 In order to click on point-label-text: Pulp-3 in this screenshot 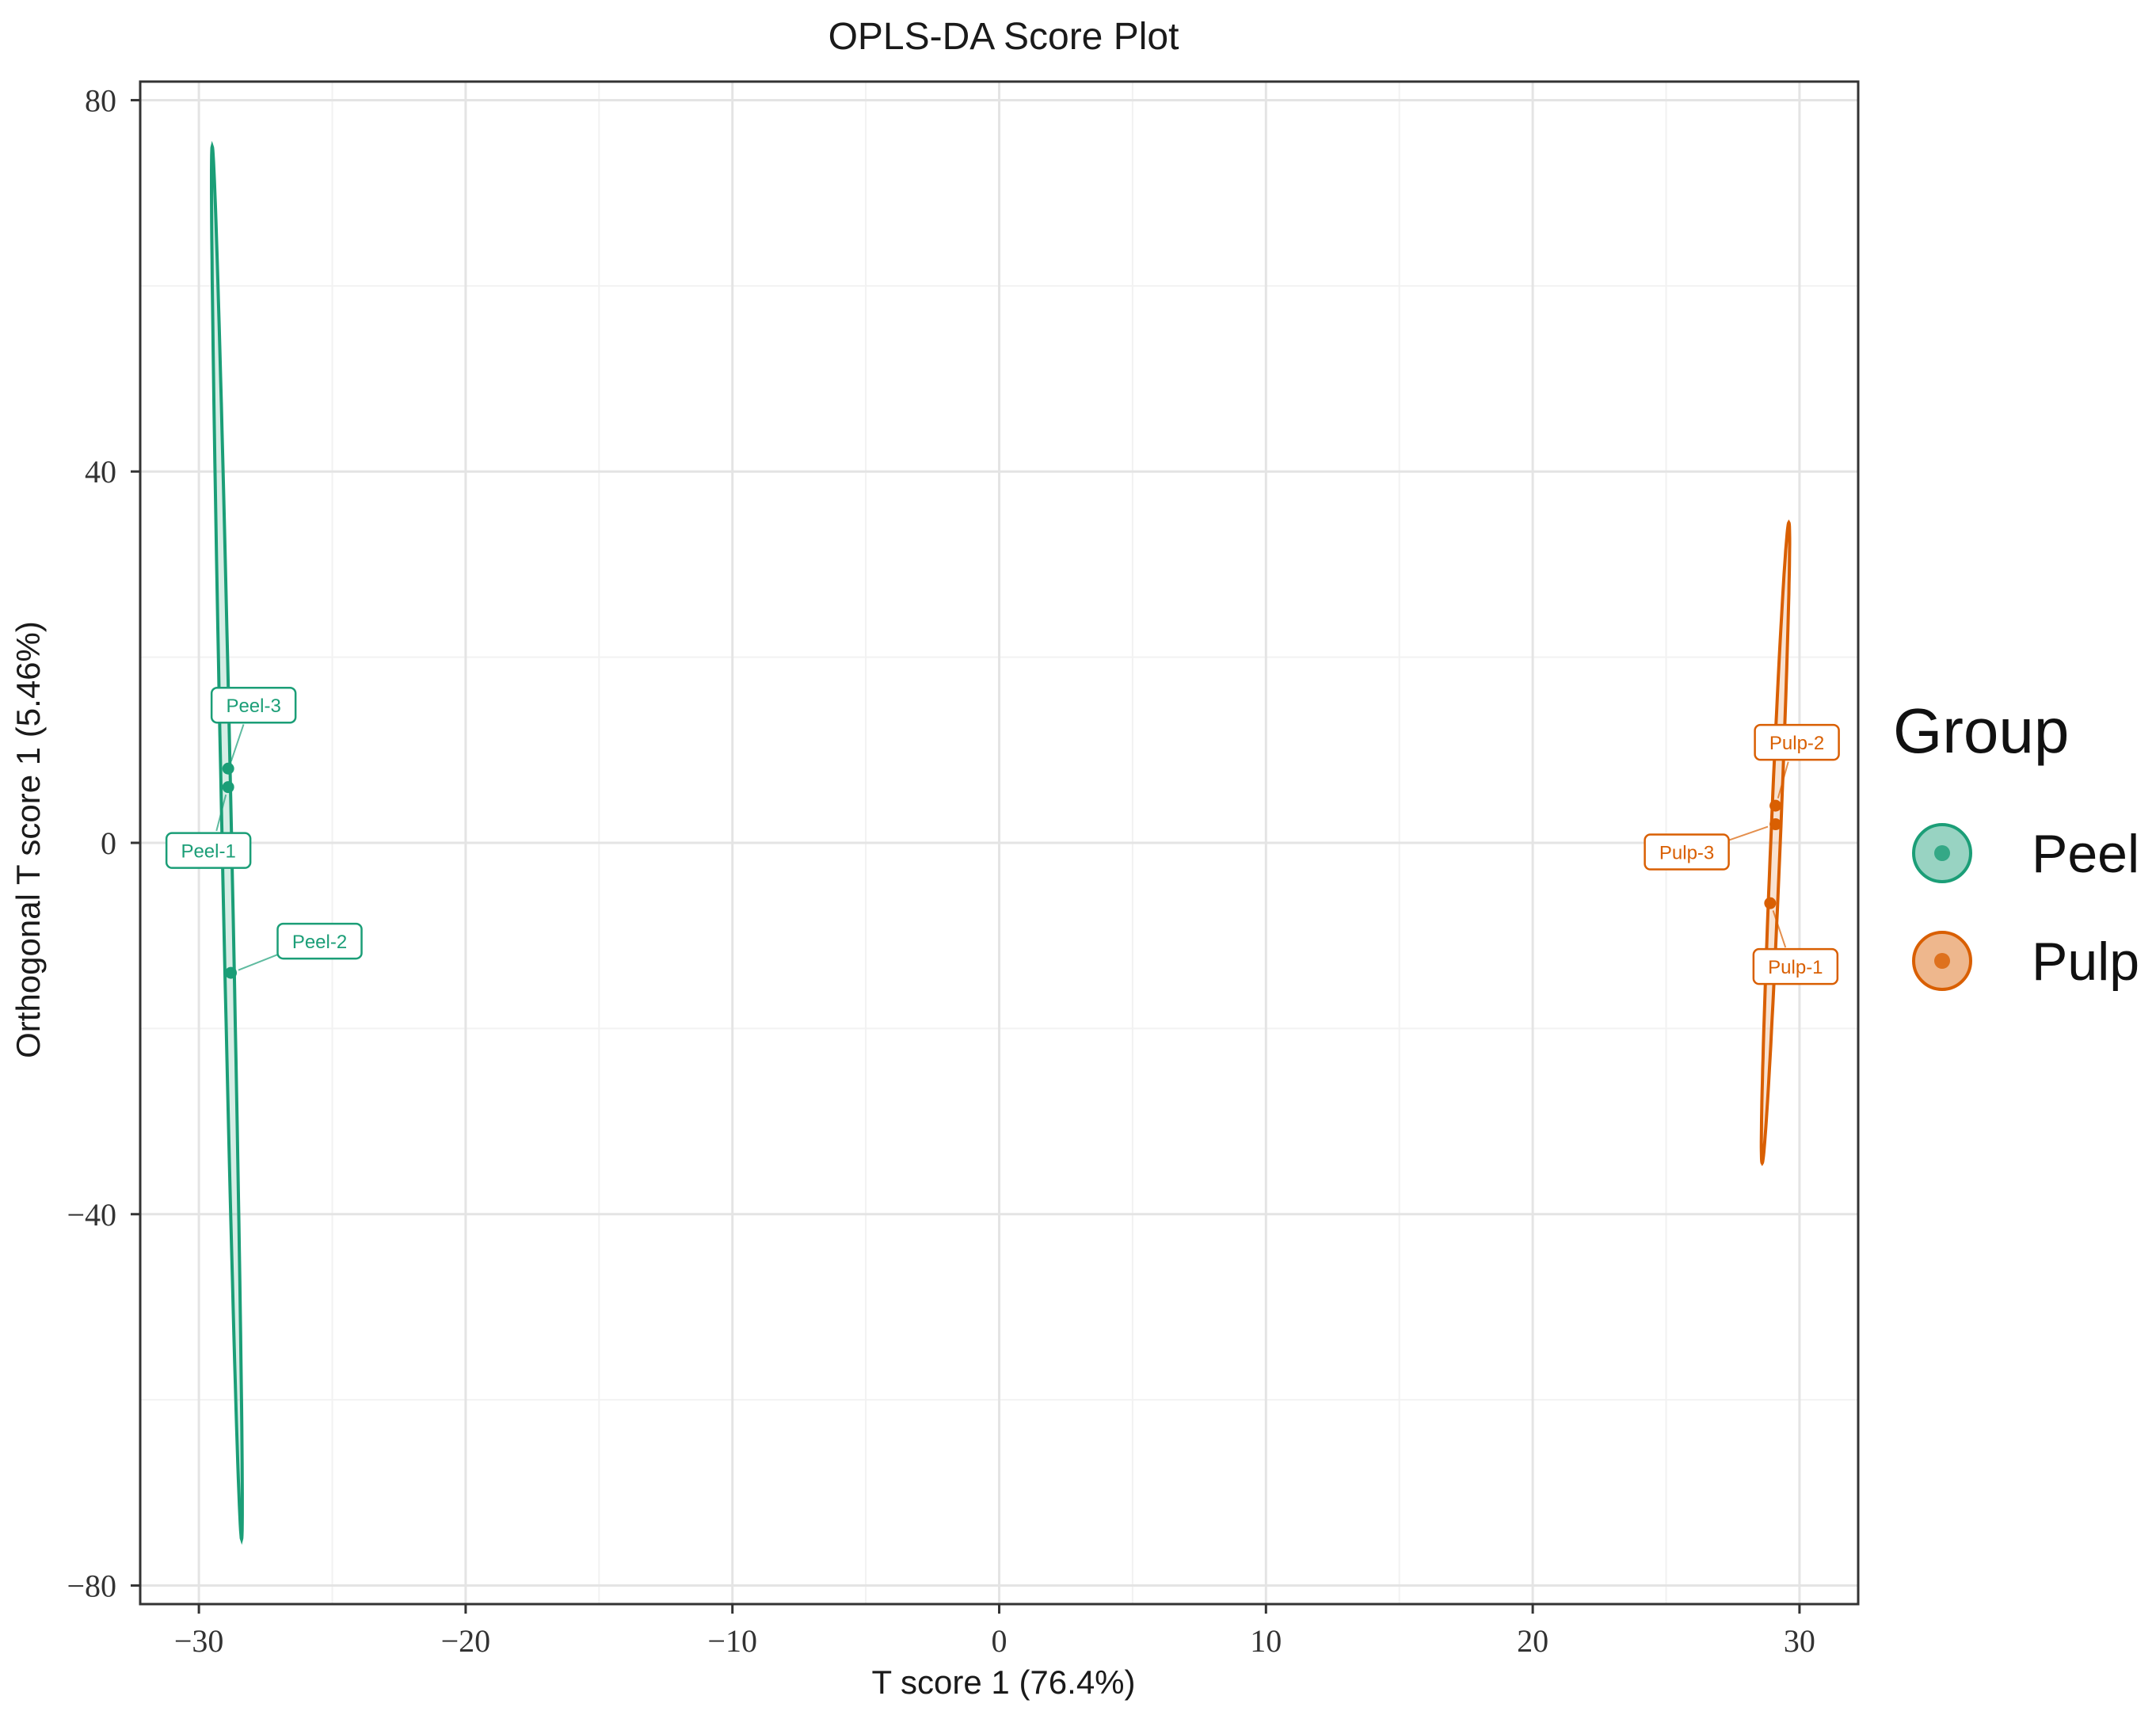, I will do `click(1686, 853)`.